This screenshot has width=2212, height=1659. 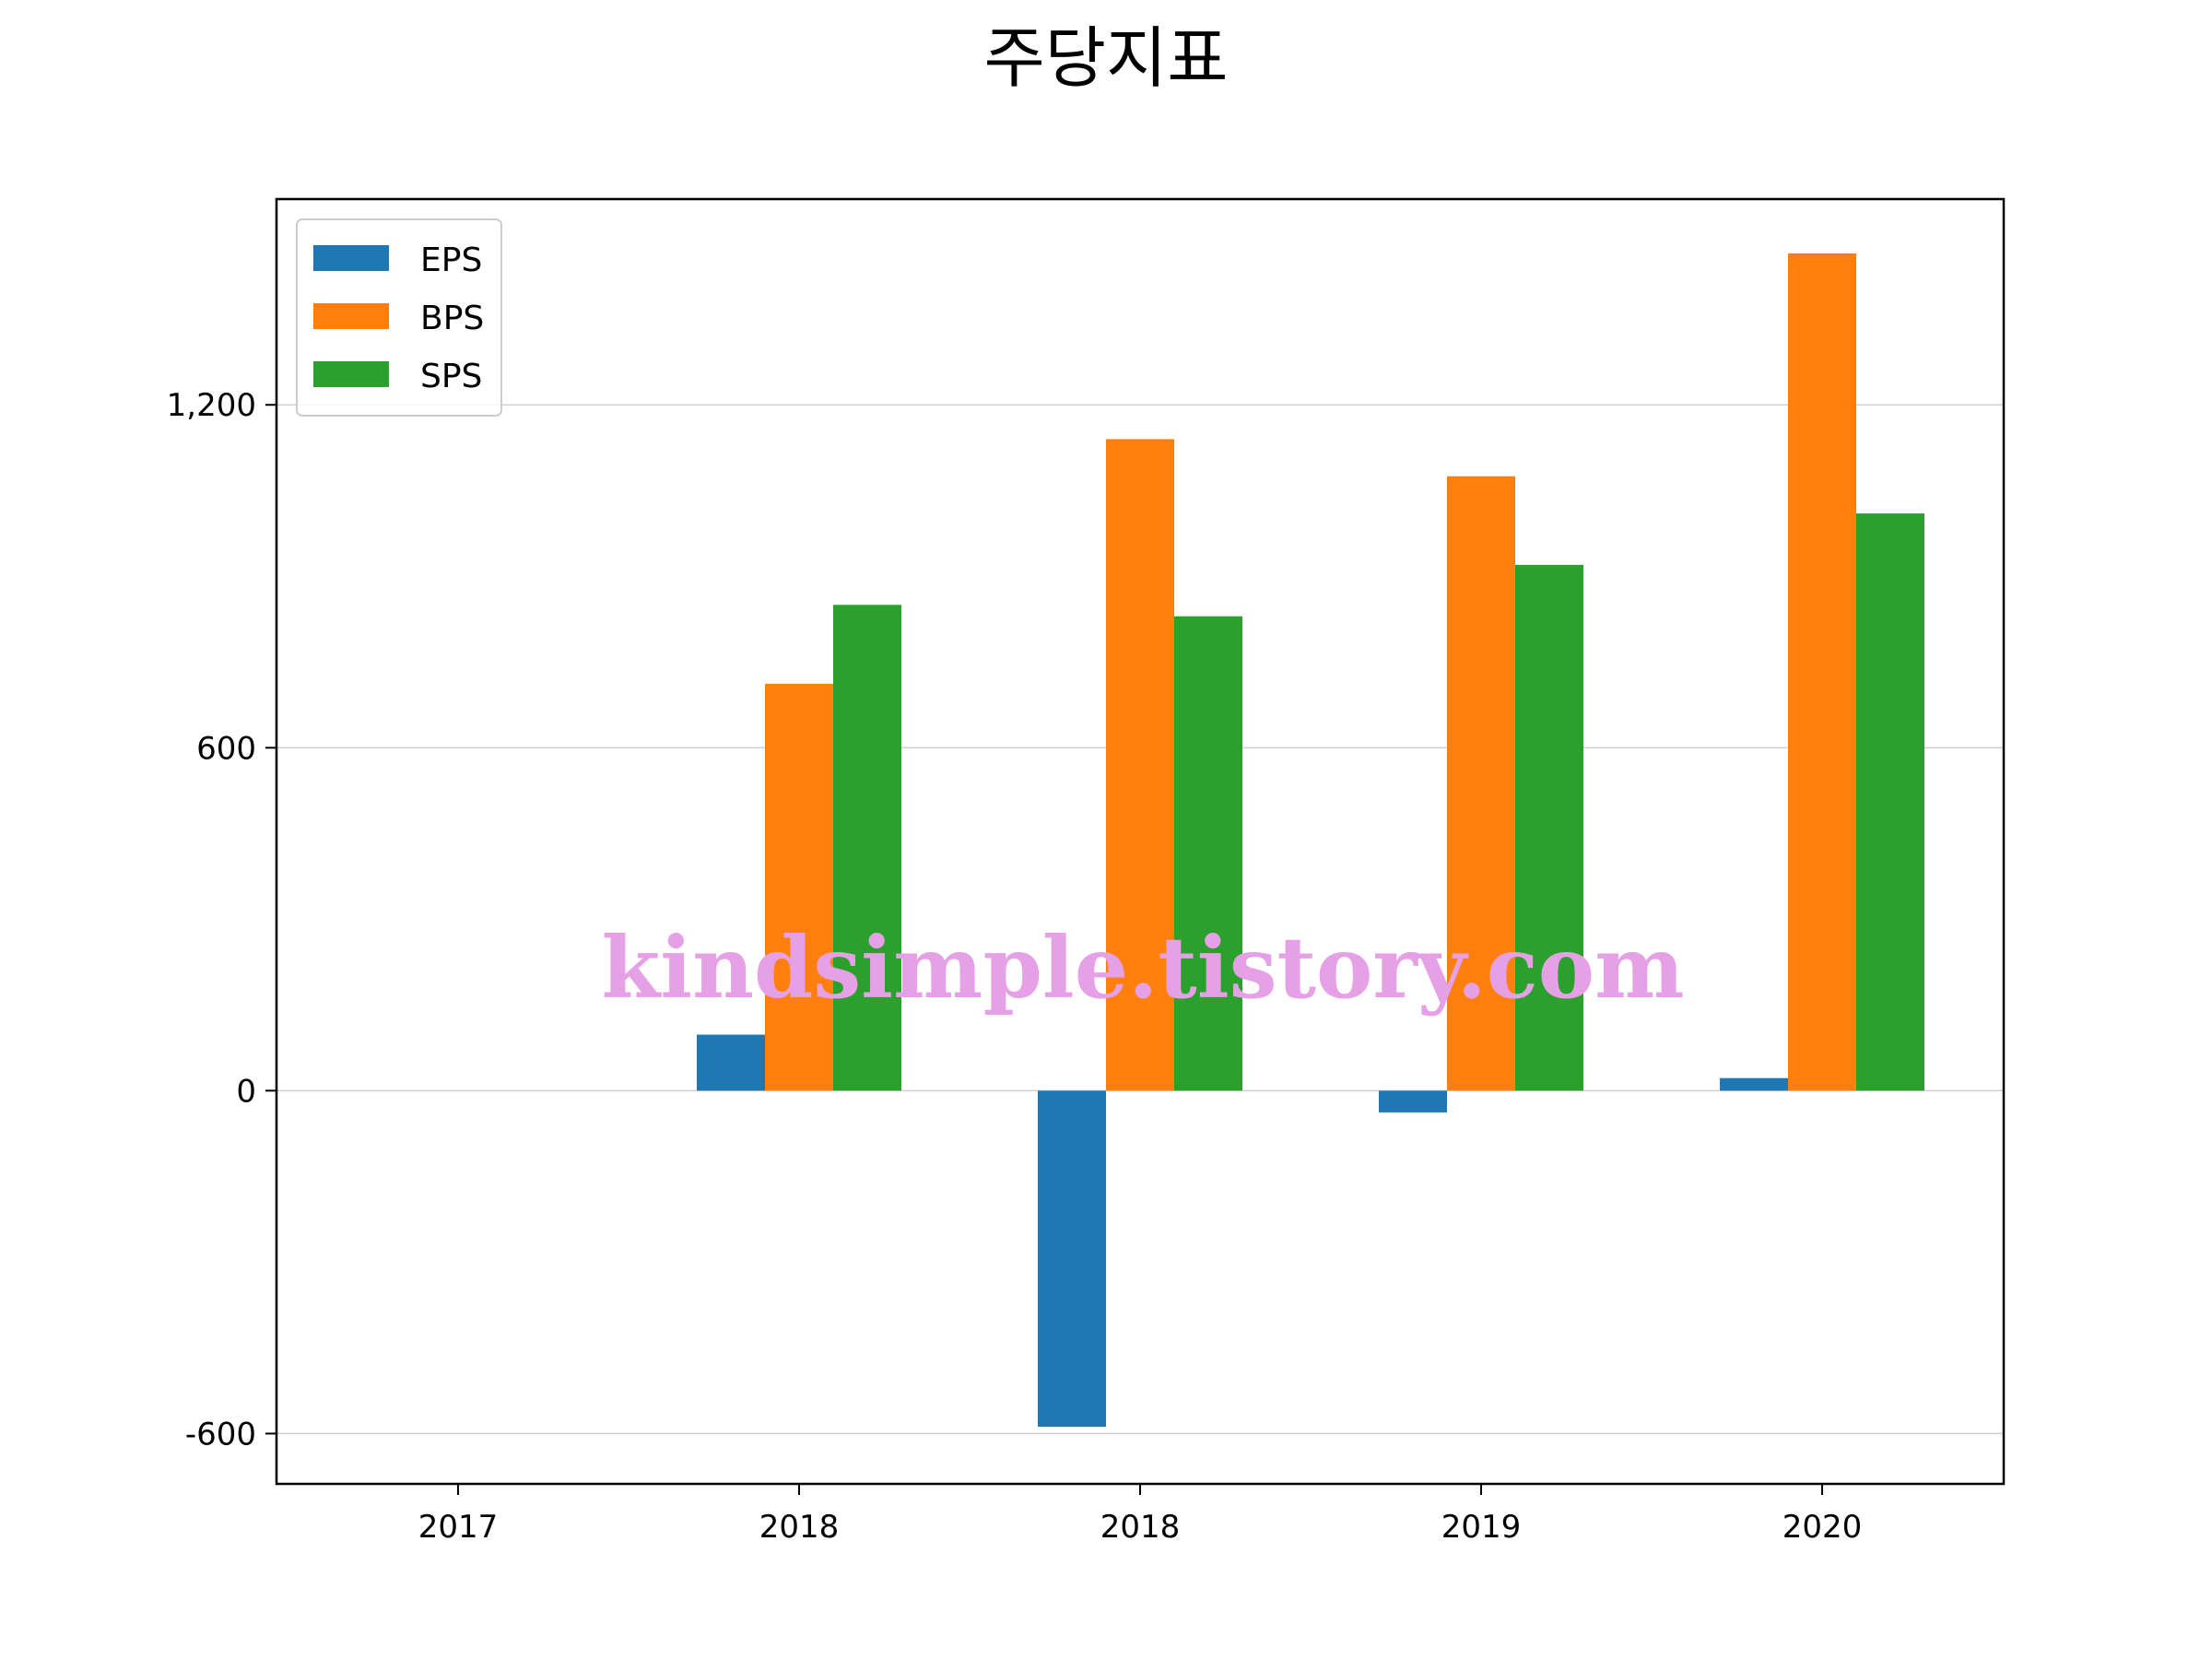 What do you see at coordinates (452, 318) in the screenshot?
I see `legend-label-bps: BPS` at bounding box center [452, 318].